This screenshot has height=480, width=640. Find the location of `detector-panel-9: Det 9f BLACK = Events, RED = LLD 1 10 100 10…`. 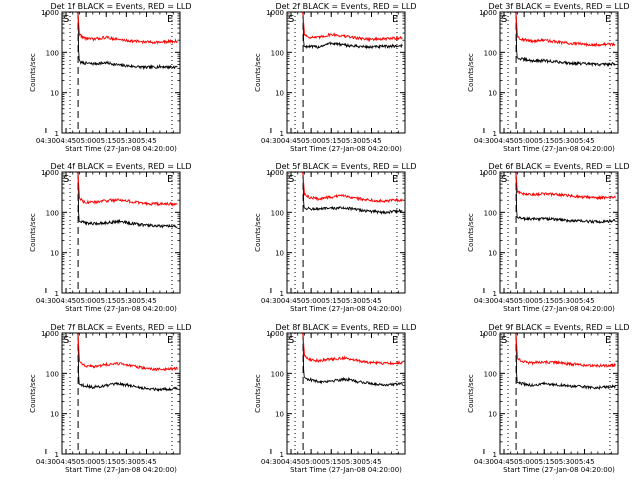

detector-panel-9: Det 9f BLACK = Events, RED = LLD 1 10 100 10… is located at coordinates (548, 398).